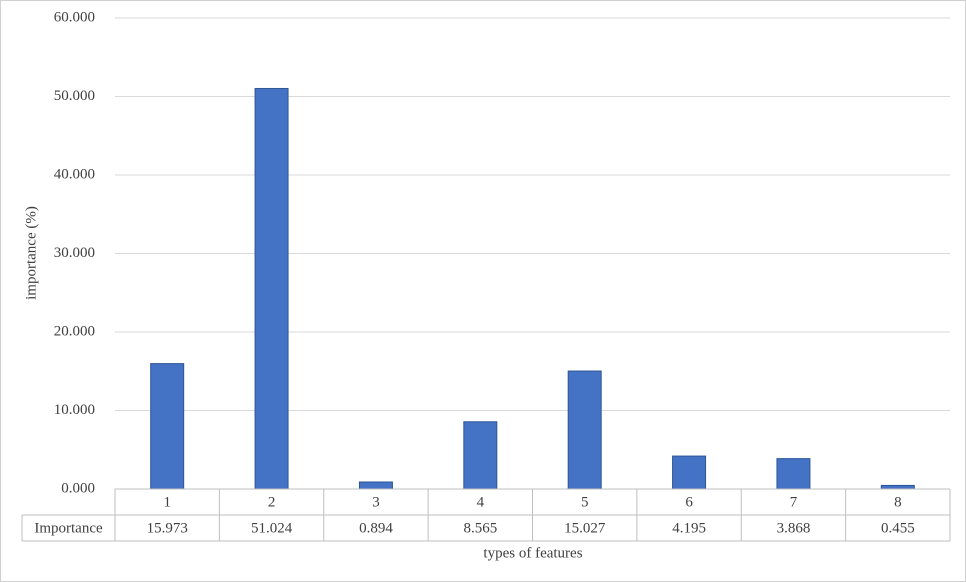 The height and width of the screenshot is (582, 966). What do you see at coordinates (689, 528) in the screenshot?
I see `table-value: 4.195` at bounding box center [689, 528].